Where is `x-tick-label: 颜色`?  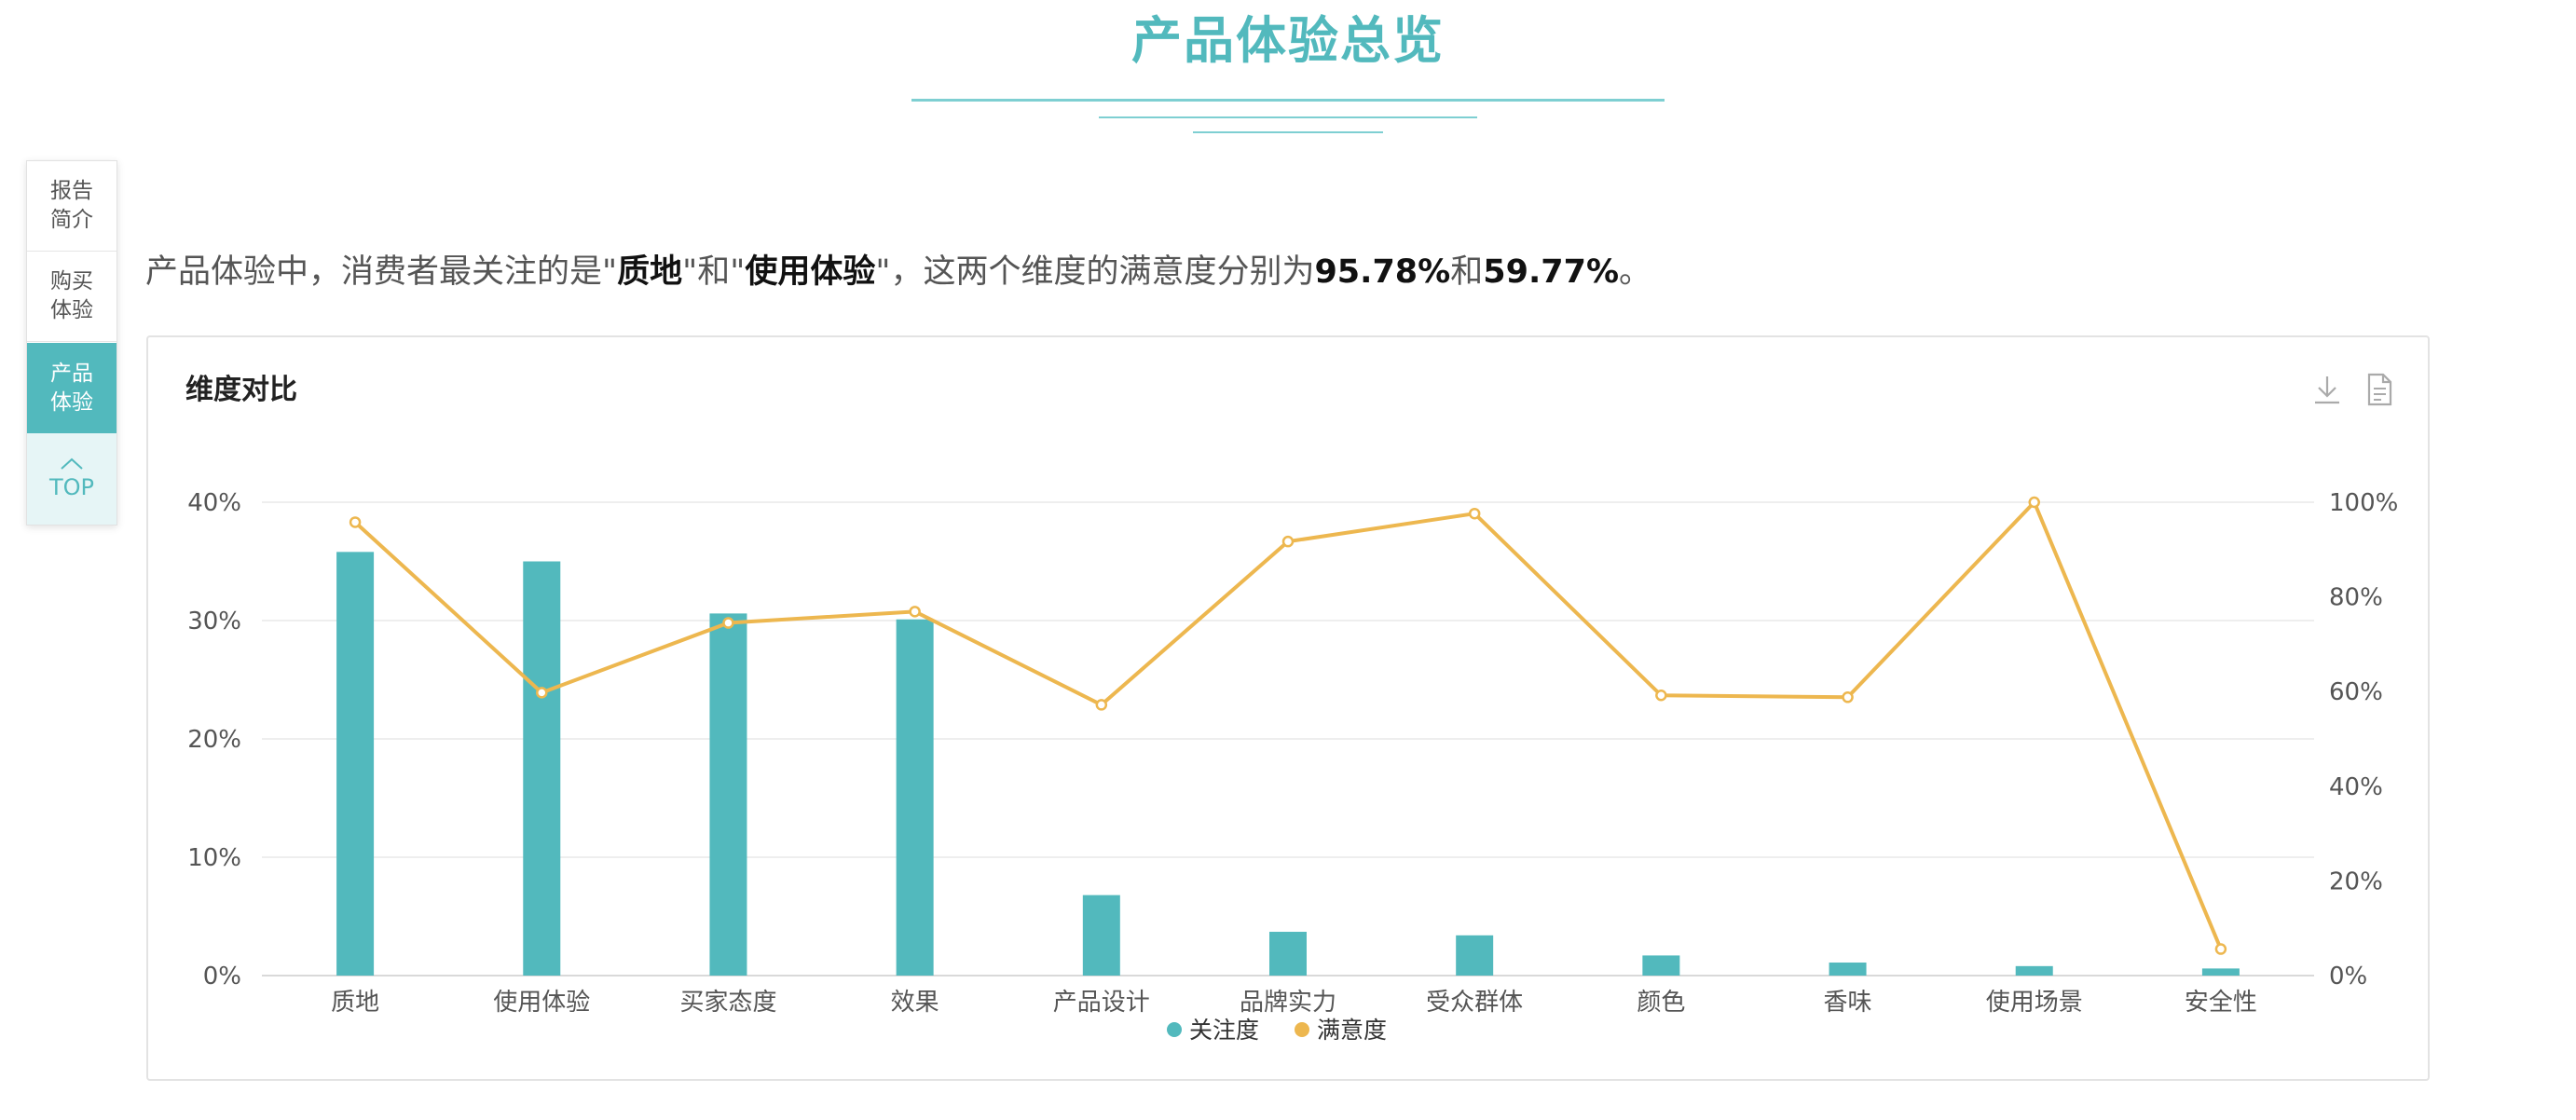
x-tick-label: 颜色 is located at coordinates (1661, 1003).